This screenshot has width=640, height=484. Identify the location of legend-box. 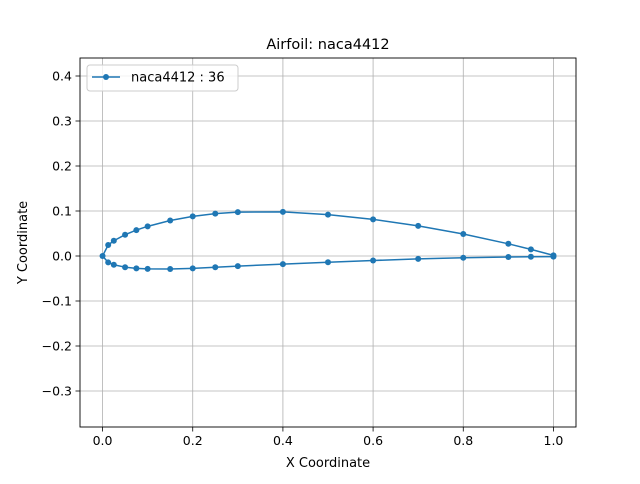
(162, 78).